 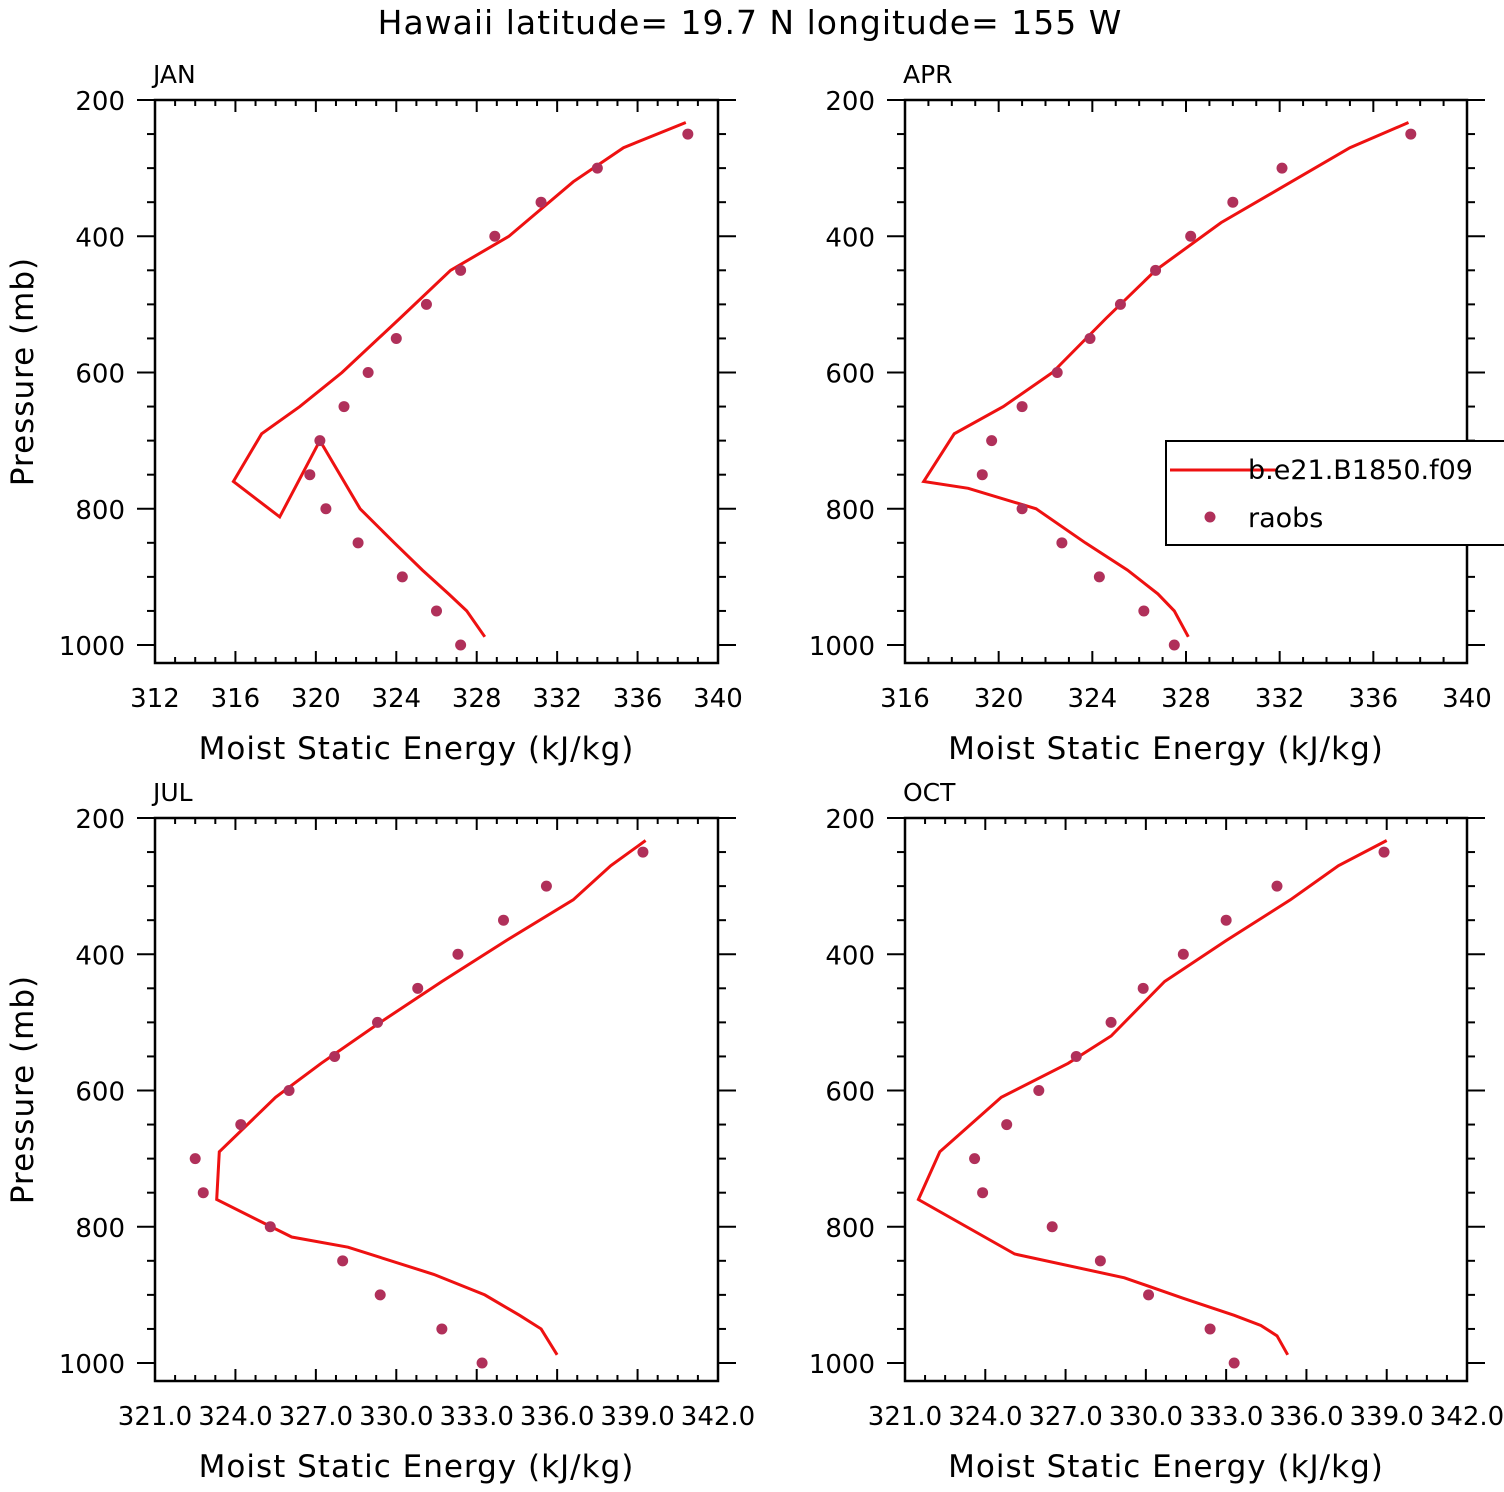 What do you see at coordinates (172, 792) in the screenshot?
I see `panel-label-jul: JUL` at bounding box center [172, 792].